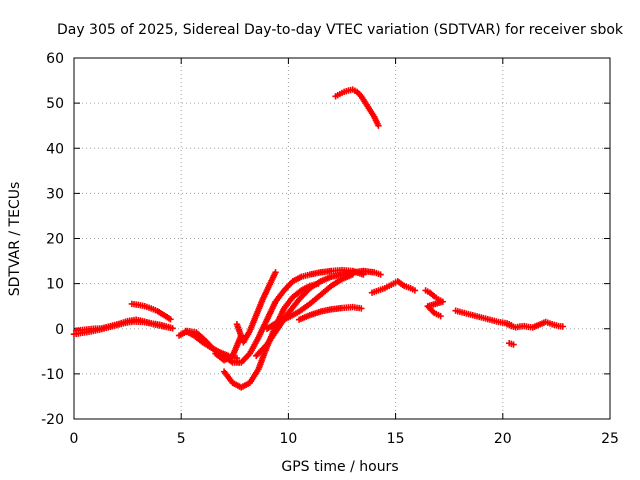  I want to click on x-tick-label: 25, so click(610, 439).